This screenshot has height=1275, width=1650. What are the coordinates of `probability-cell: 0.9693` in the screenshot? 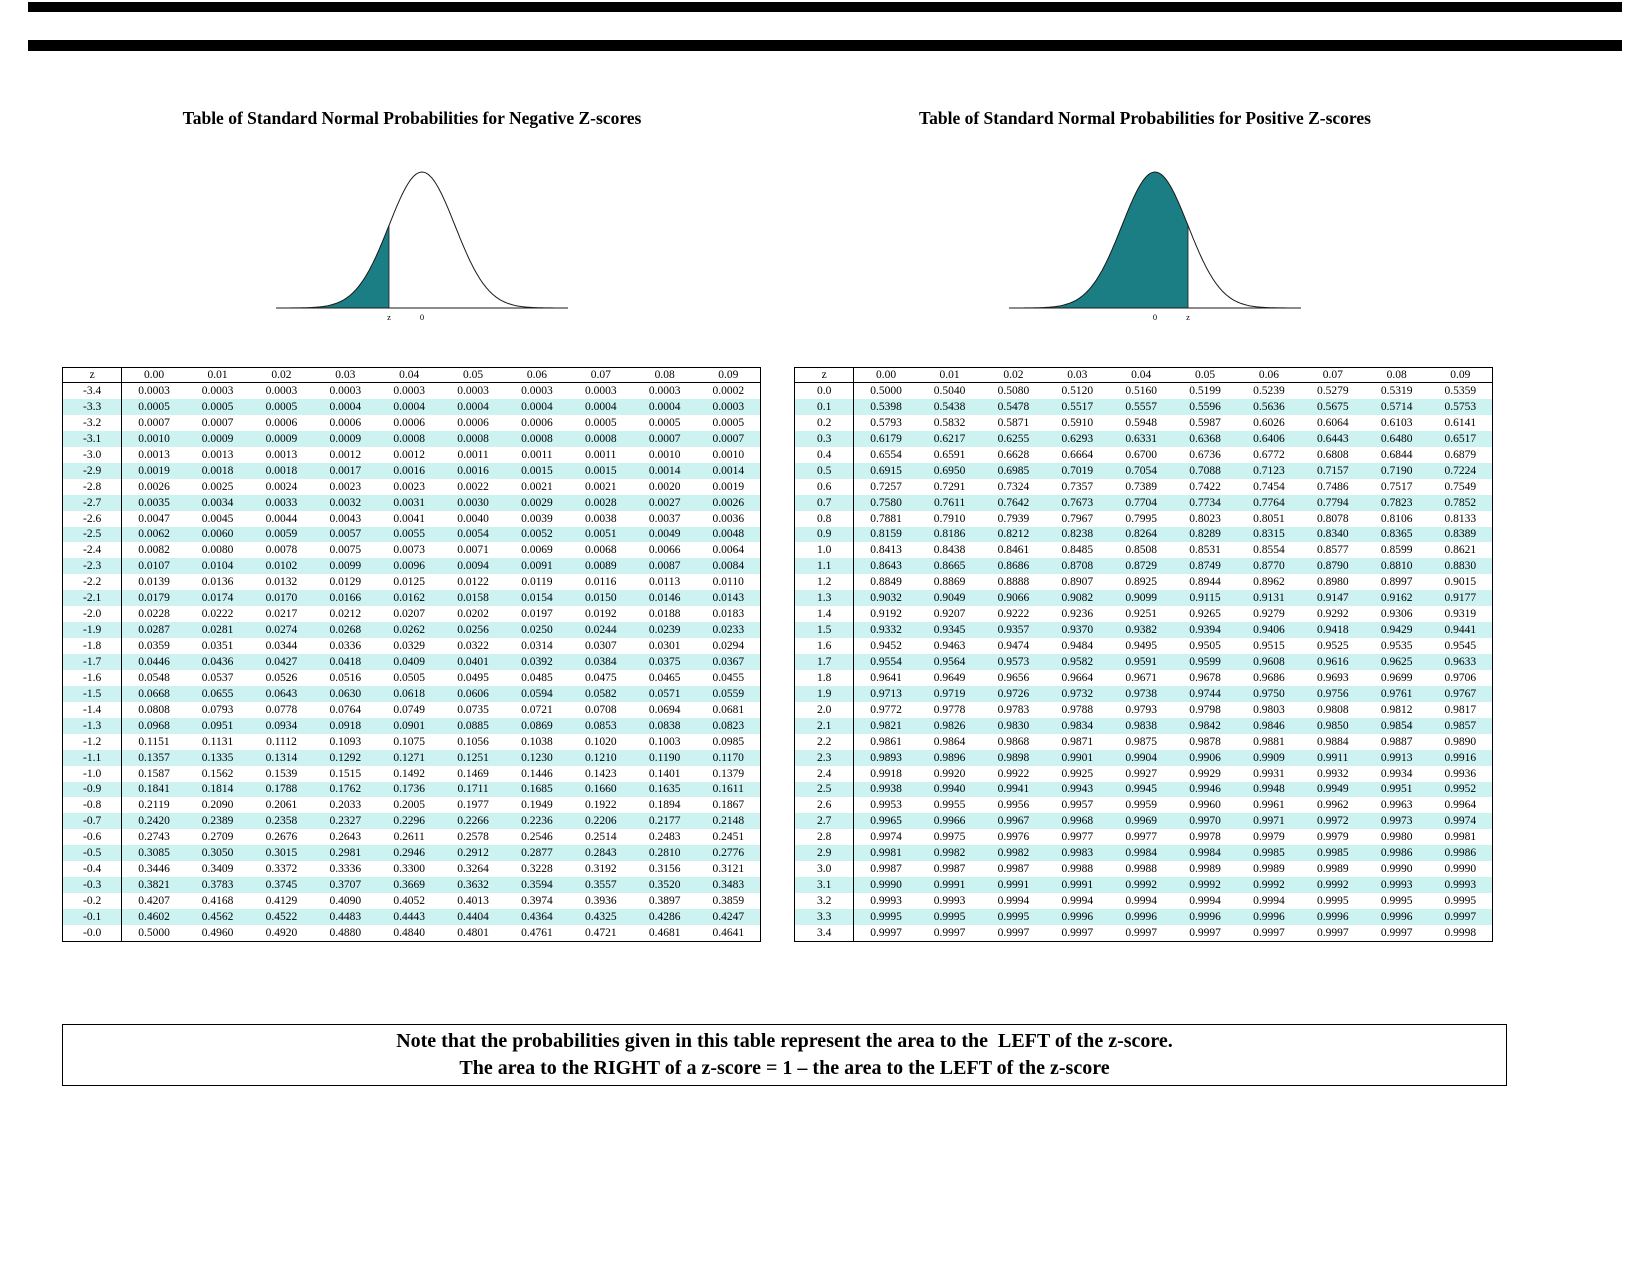 It's located at (1332, 677).